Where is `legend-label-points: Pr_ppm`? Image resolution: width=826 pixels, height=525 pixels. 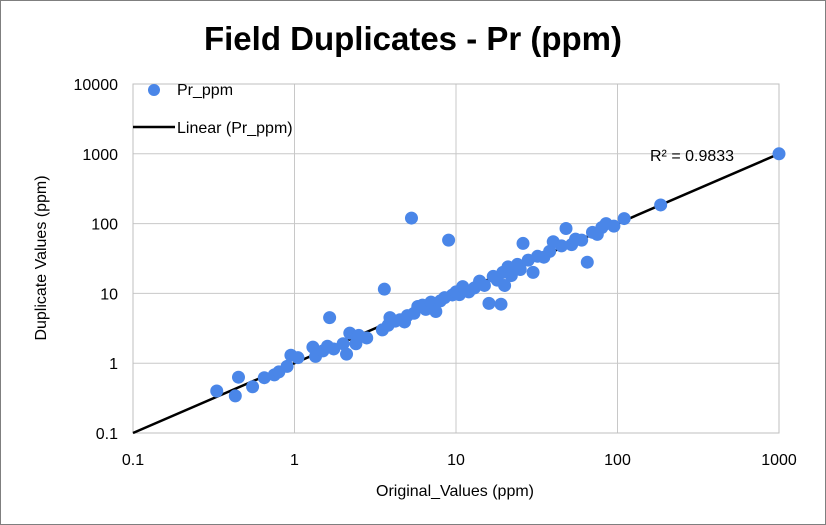
legend-label-points: Pr_ppm is located at coordinates (205, 90).